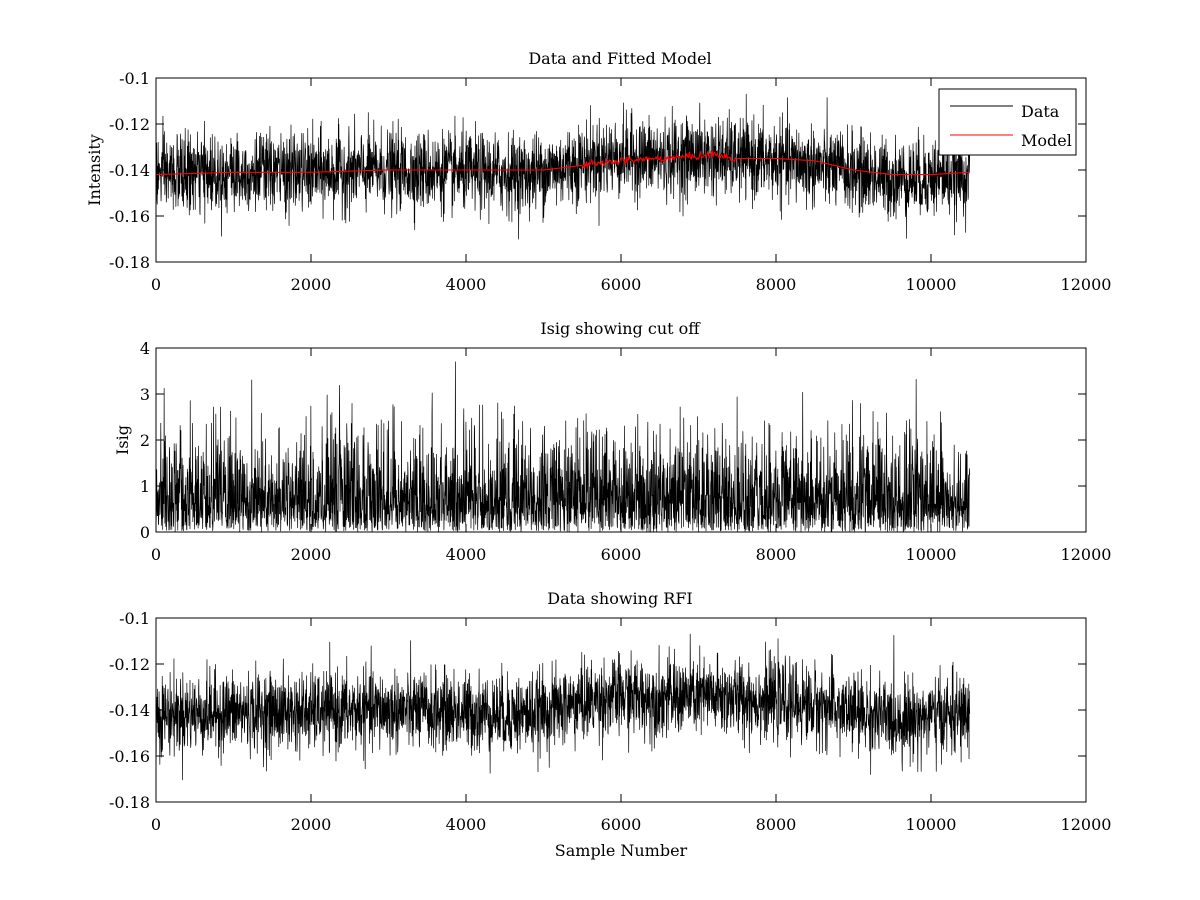 The height and width of the screenshot is (900, 1200). I want to click on panel-3-ytick-label: -0.14, so click(129, 710).